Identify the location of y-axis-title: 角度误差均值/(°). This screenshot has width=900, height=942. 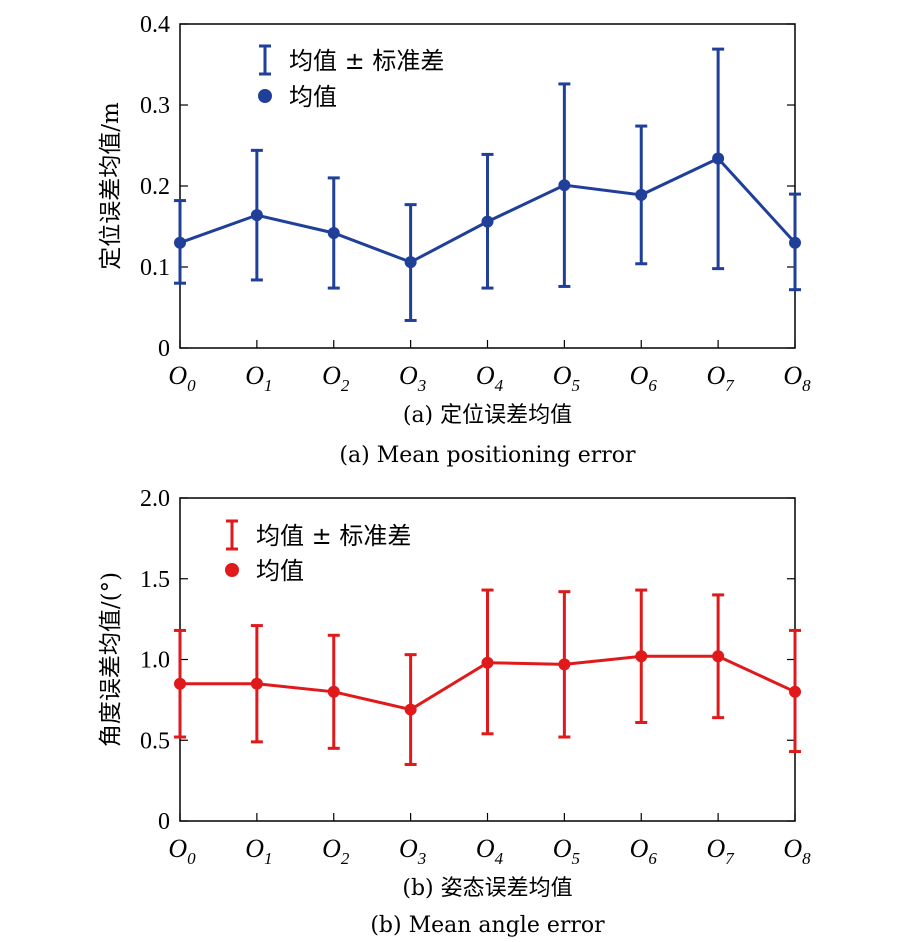
(111, 659).